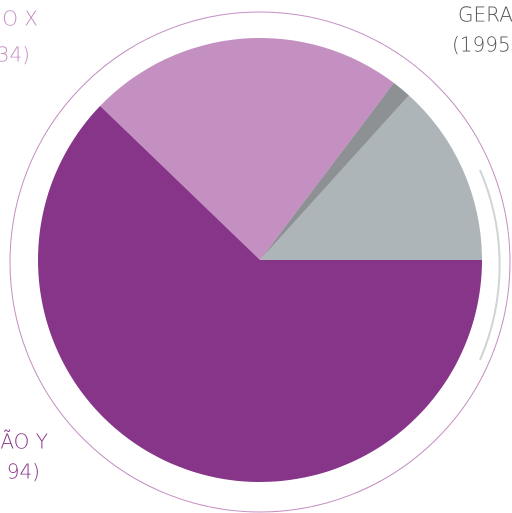 Image resolution: width=512 pixels, height=513 pixels. What do you see at coordinates (485, 15) in the screenshot?
I see `slice-label: GERA` at bounding box center [485, 15].